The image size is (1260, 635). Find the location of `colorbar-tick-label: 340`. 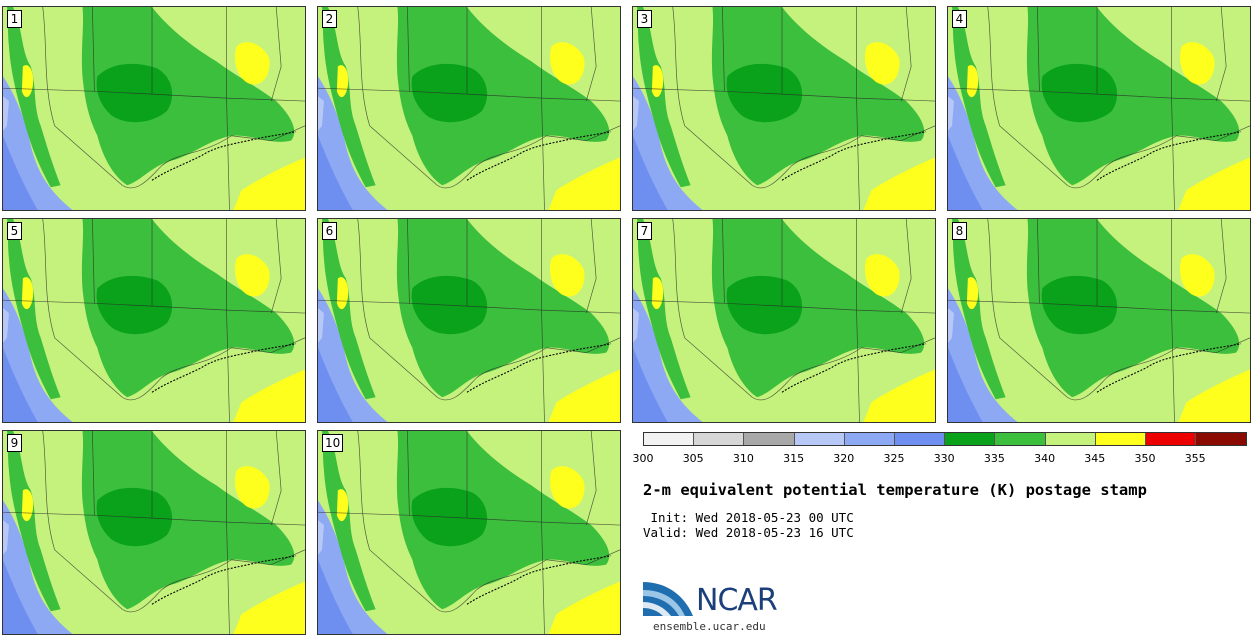

colorbar-tick-label: 340 is located at coordinates (1045, 458).